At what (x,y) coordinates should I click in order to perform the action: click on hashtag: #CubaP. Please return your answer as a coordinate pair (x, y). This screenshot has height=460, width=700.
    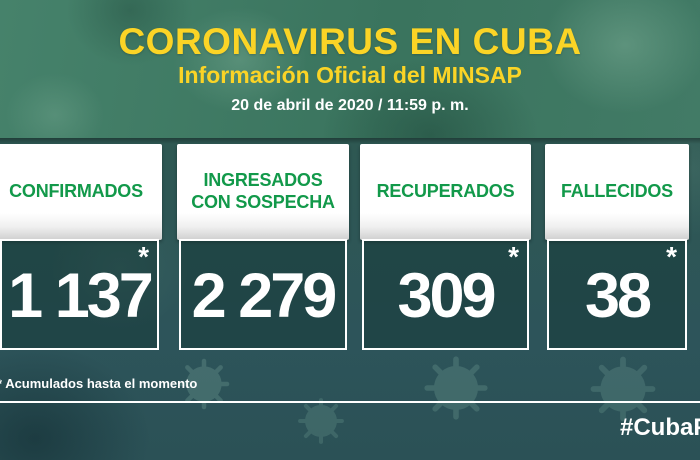
    Looking at the image, I should click on (660, 427).